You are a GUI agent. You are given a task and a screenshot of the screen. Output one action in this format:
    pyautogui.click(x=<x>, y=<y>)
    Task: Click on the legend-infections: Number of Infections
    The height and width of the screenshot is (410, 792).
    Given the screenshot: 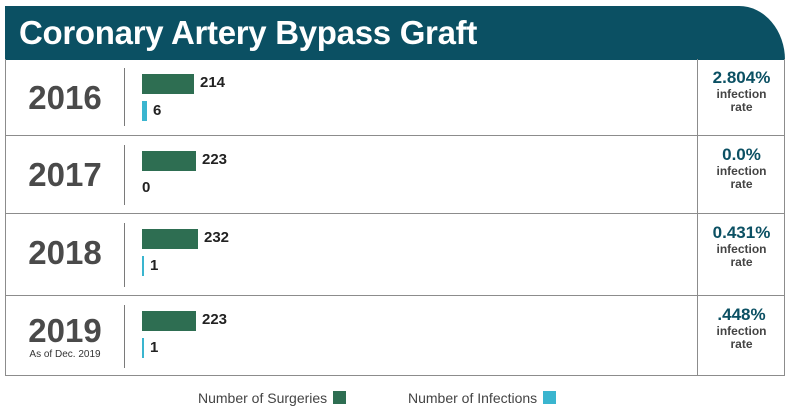 What is the action you would take?
    pyautogui.click(x=482, y=398)
    